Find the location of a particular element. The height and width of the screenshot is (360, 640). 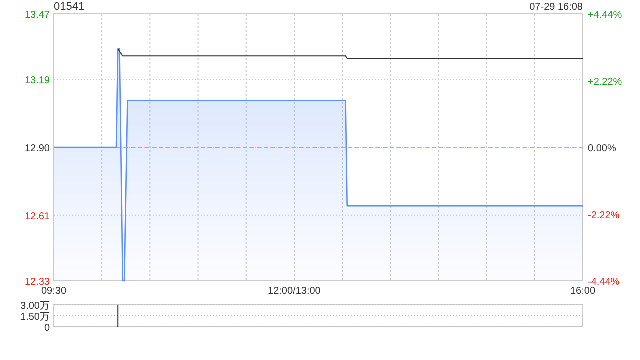

y2-tick-label: -2.22% is located at coordinates (604, 216).